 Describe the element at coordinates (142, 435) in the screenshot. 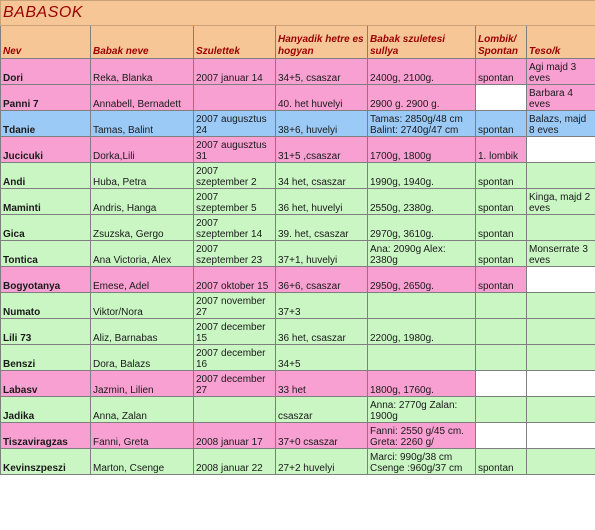

I see `cell-babak-neve: Fanni, Greta` at that location.